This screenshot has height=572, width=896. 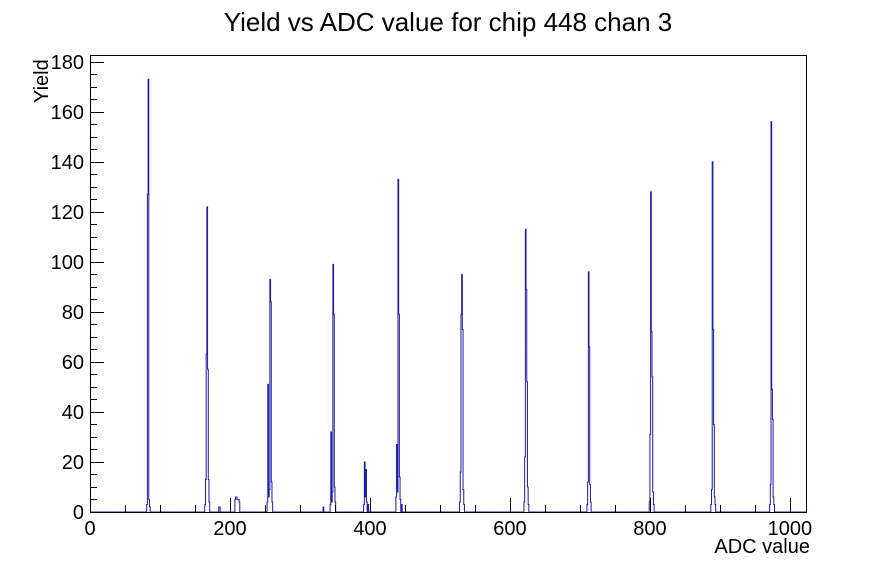 What do you see at coordinates (67, 163) in the screenshot?
I see `y-tick-label: 140` at bounding box center [67, 163].